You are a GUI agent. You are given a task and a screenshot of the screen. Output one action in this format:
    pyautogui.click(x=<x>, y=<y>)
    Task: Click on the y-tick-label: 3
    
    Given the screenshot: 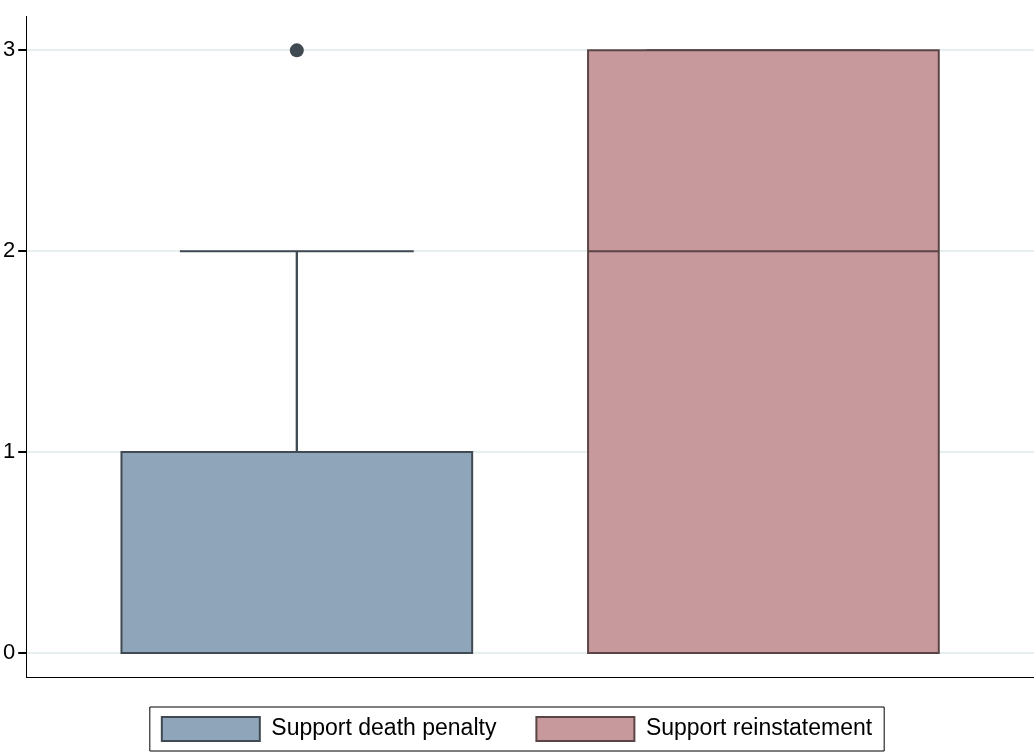 What is the action you would take?
    pyautogui.click(x=9, y=49)
    